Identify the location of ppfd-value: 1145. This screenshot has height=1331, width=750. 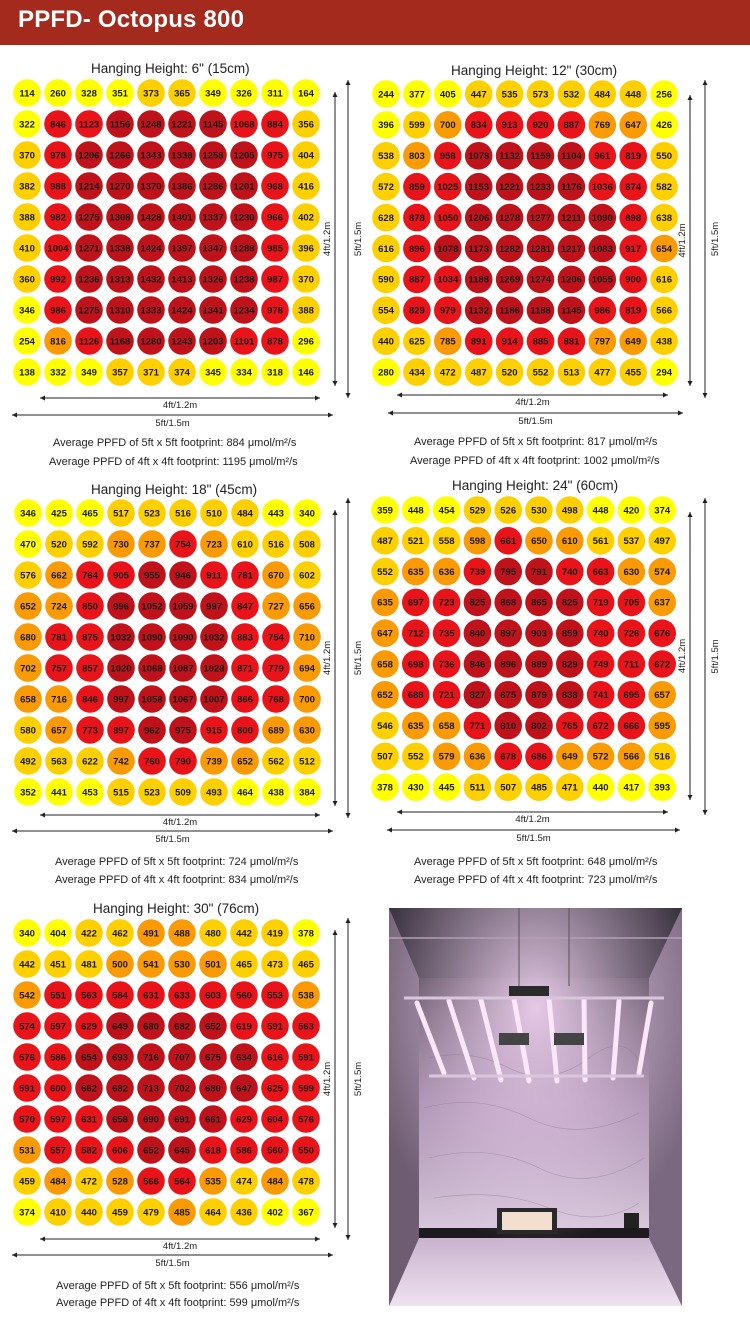
(571, 311).